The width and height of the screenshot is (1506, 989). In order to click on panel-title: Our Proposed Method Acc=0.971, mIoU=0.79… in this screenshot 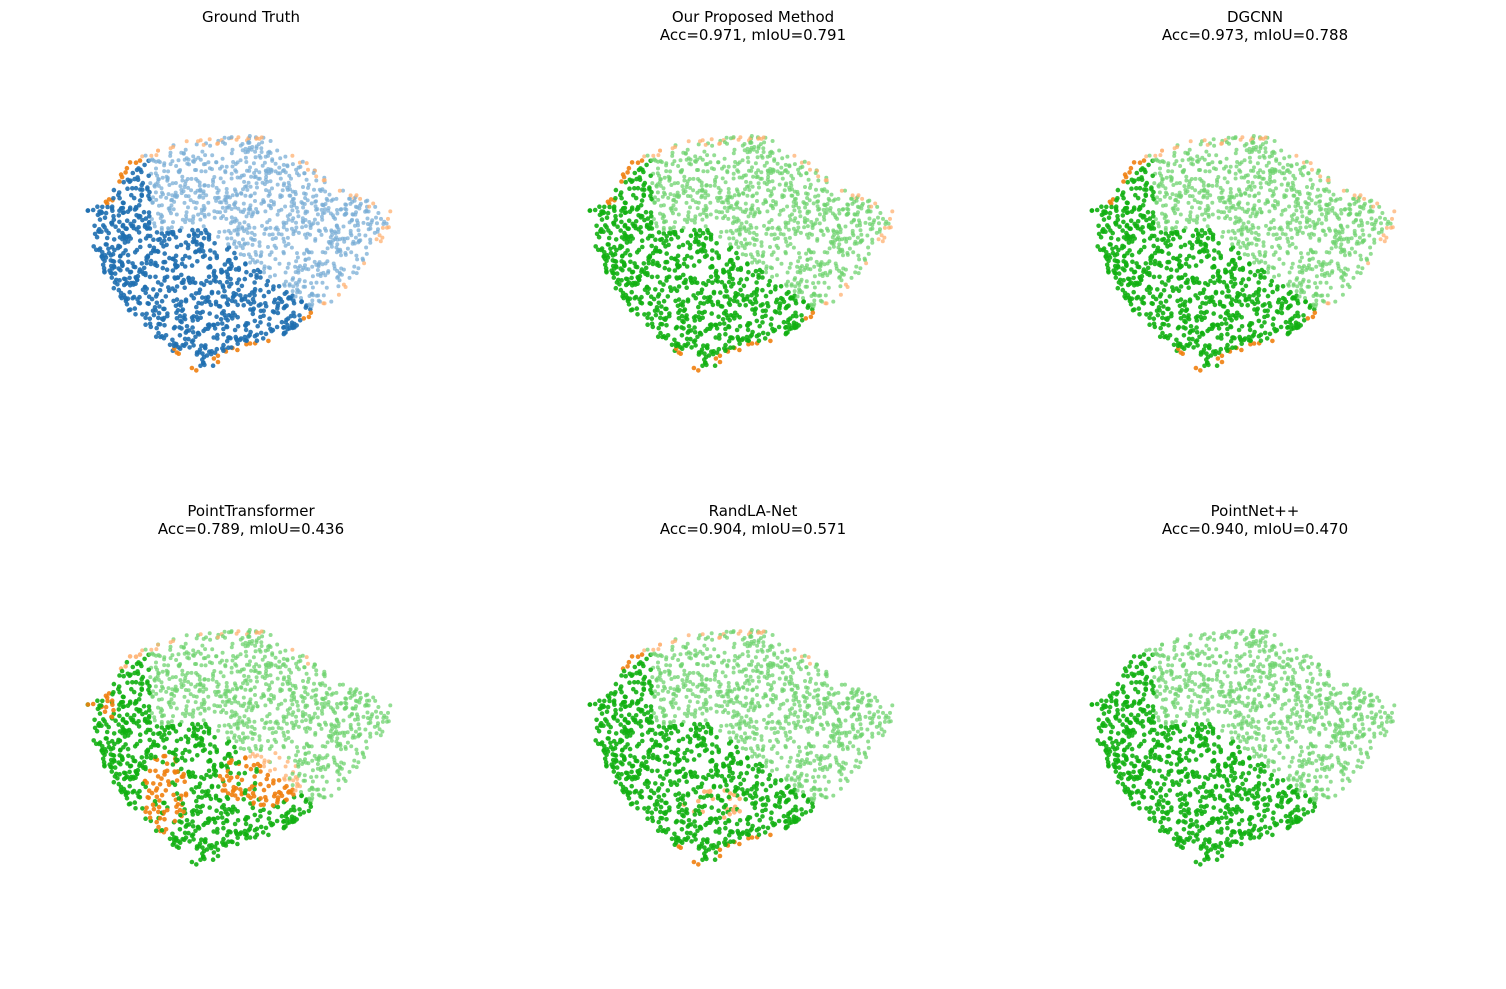, I will do `click(753, 26)`.